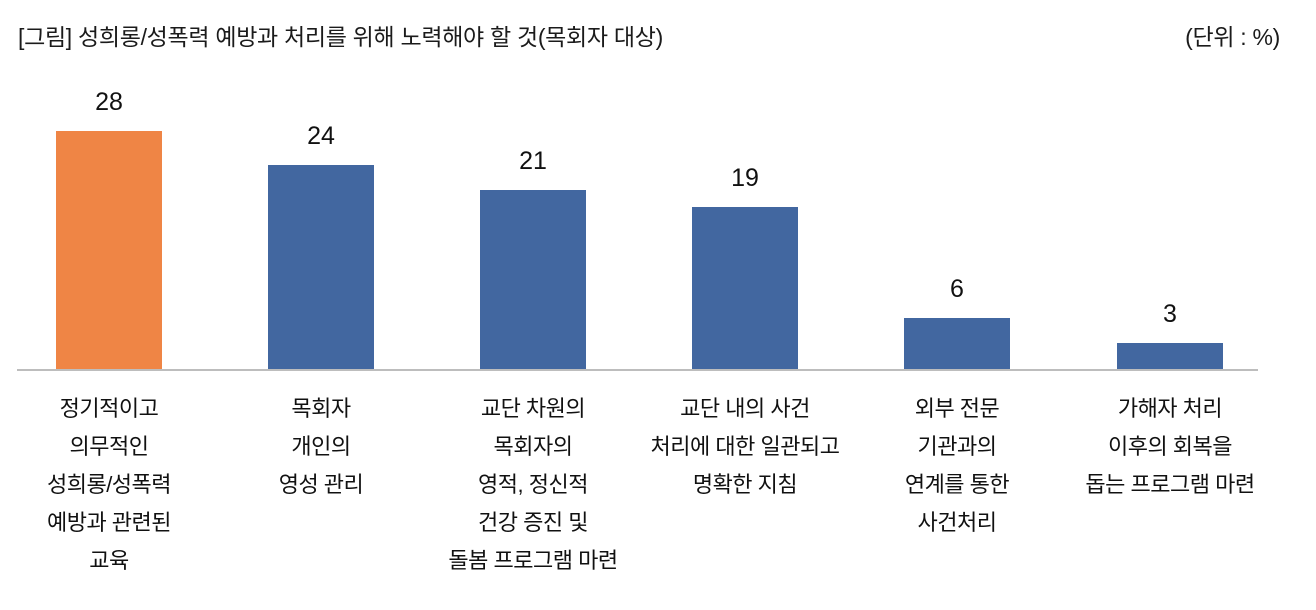  What do you see at coordinates (533, 161) in the screenshot?
I see `bar-value-label: 21` at bounding box center [533, 161].